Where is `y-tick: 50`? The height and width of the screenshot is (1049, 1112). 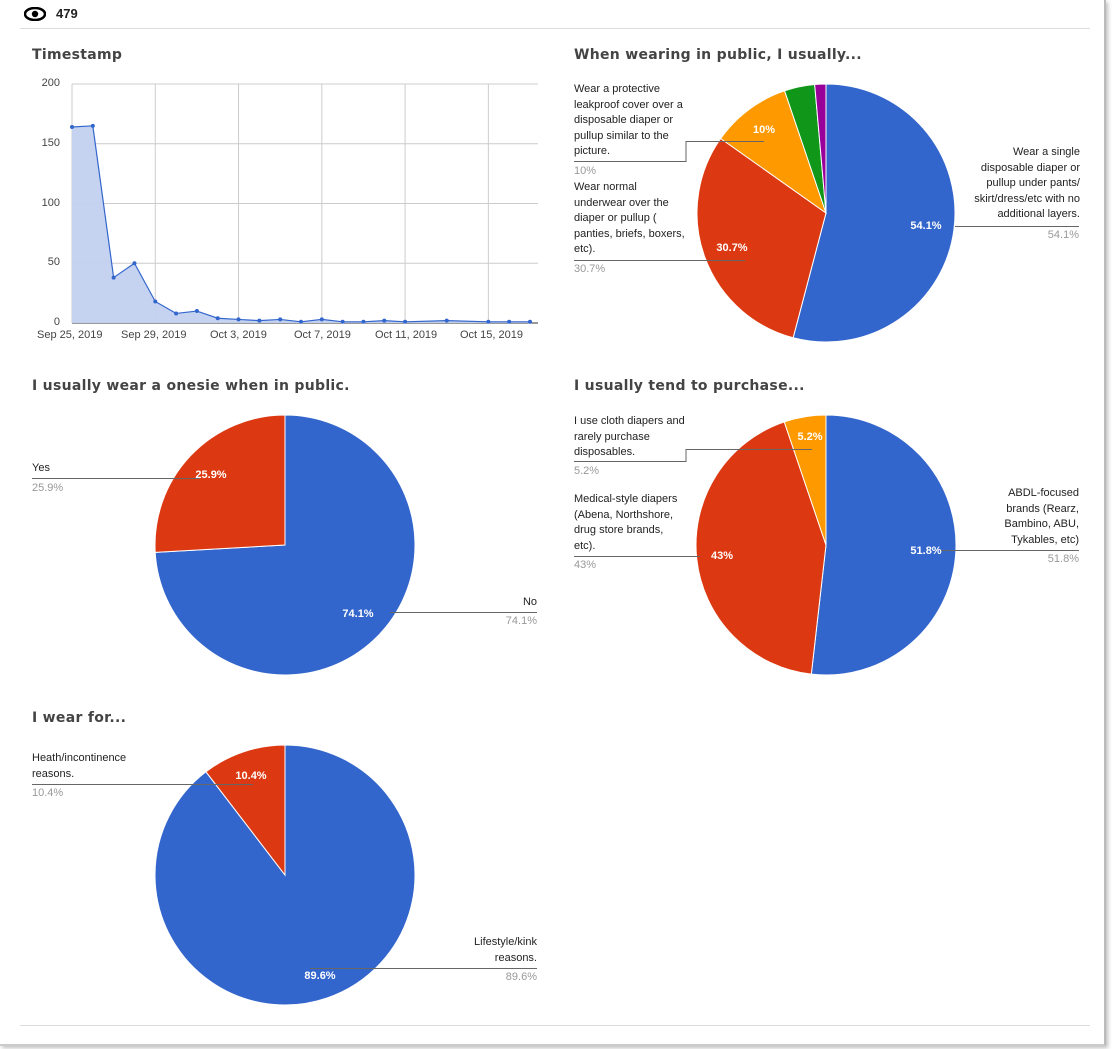 y-tick: 50 is located at coordinates (53, 262).